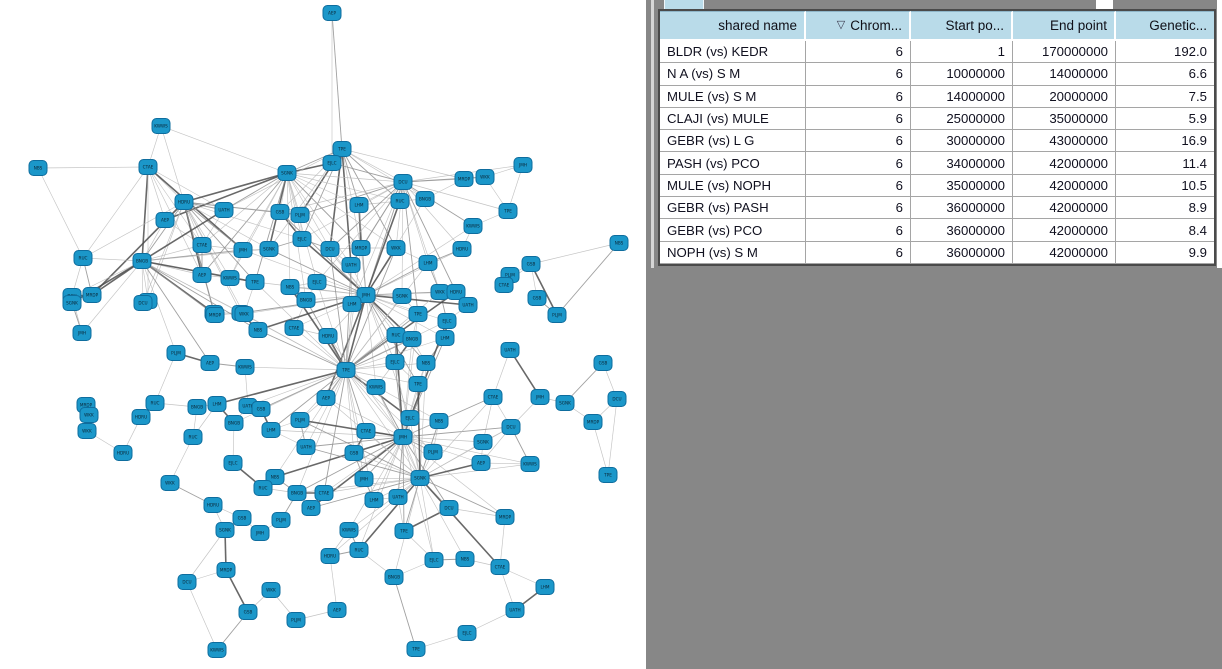  I want to click on table-cell-r5-c0: PASH (vs) PCO, so click(733, 163).